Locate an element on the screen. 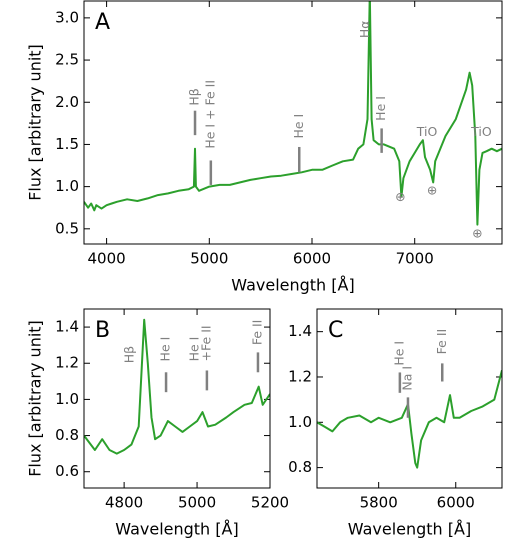 Image resolution: width=531 pixels, height=542 pixels. x-tick-label: 4800 is located at coordinates (124, 503).